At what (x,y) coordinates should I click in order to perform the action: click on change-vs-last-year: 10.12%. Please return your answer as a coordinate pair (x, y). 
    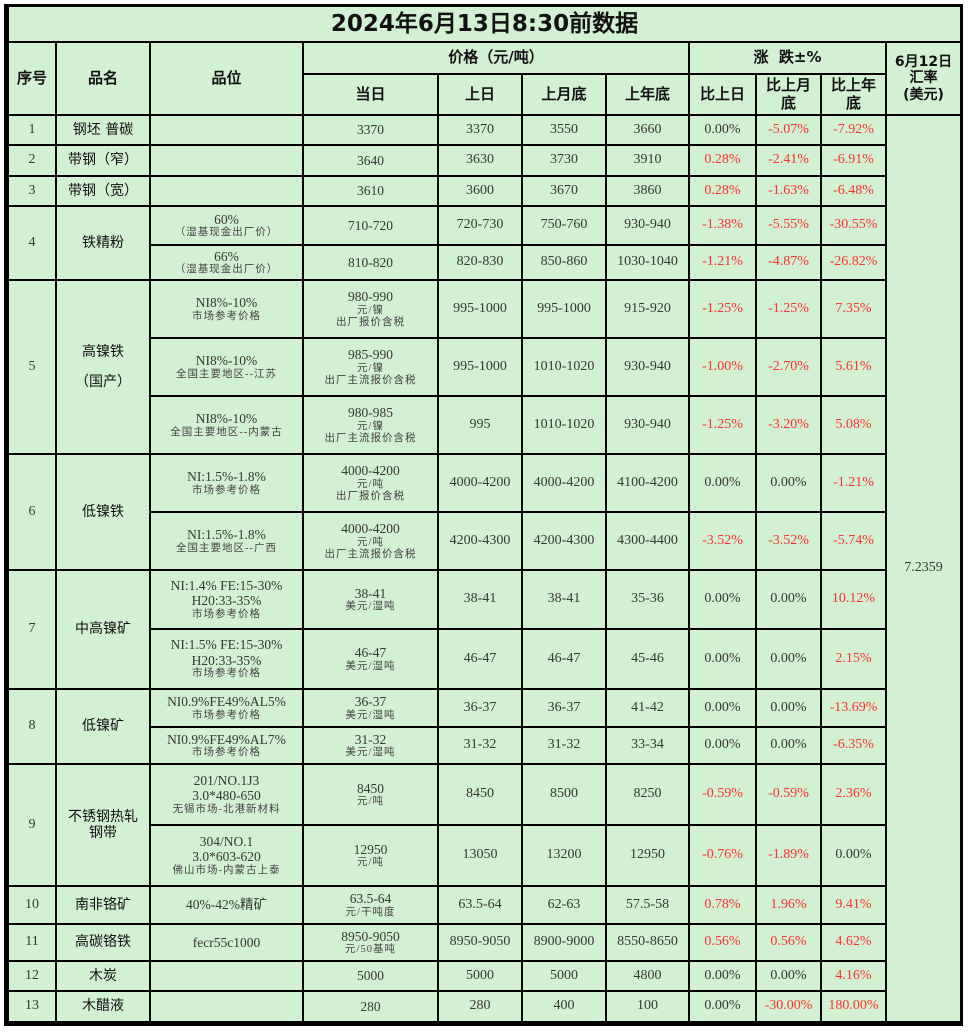
    Looking at the image, I should click on (853, 599).